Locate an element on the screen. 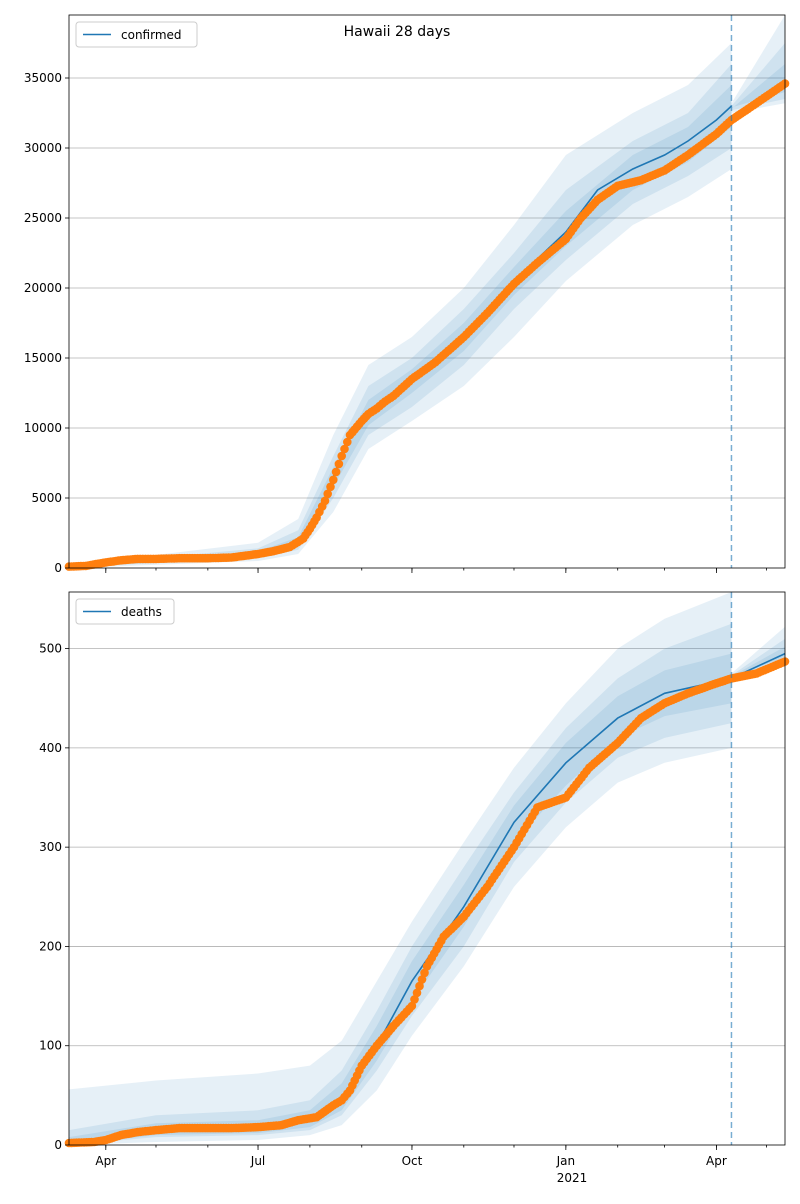 The width and height of the screenshot is (800, 1204). deaths-legend: deaths is located at coordinates (125, 611).